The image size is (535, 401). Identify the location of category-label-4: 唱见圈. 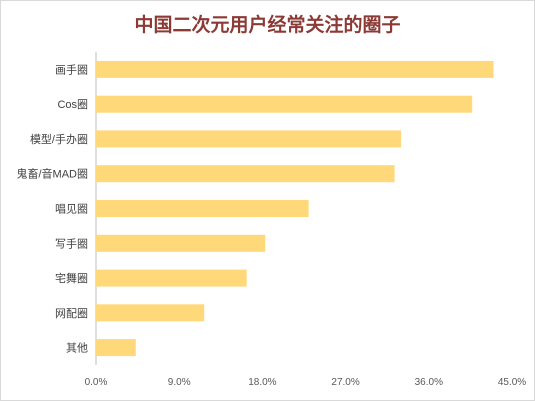
(71, 209).